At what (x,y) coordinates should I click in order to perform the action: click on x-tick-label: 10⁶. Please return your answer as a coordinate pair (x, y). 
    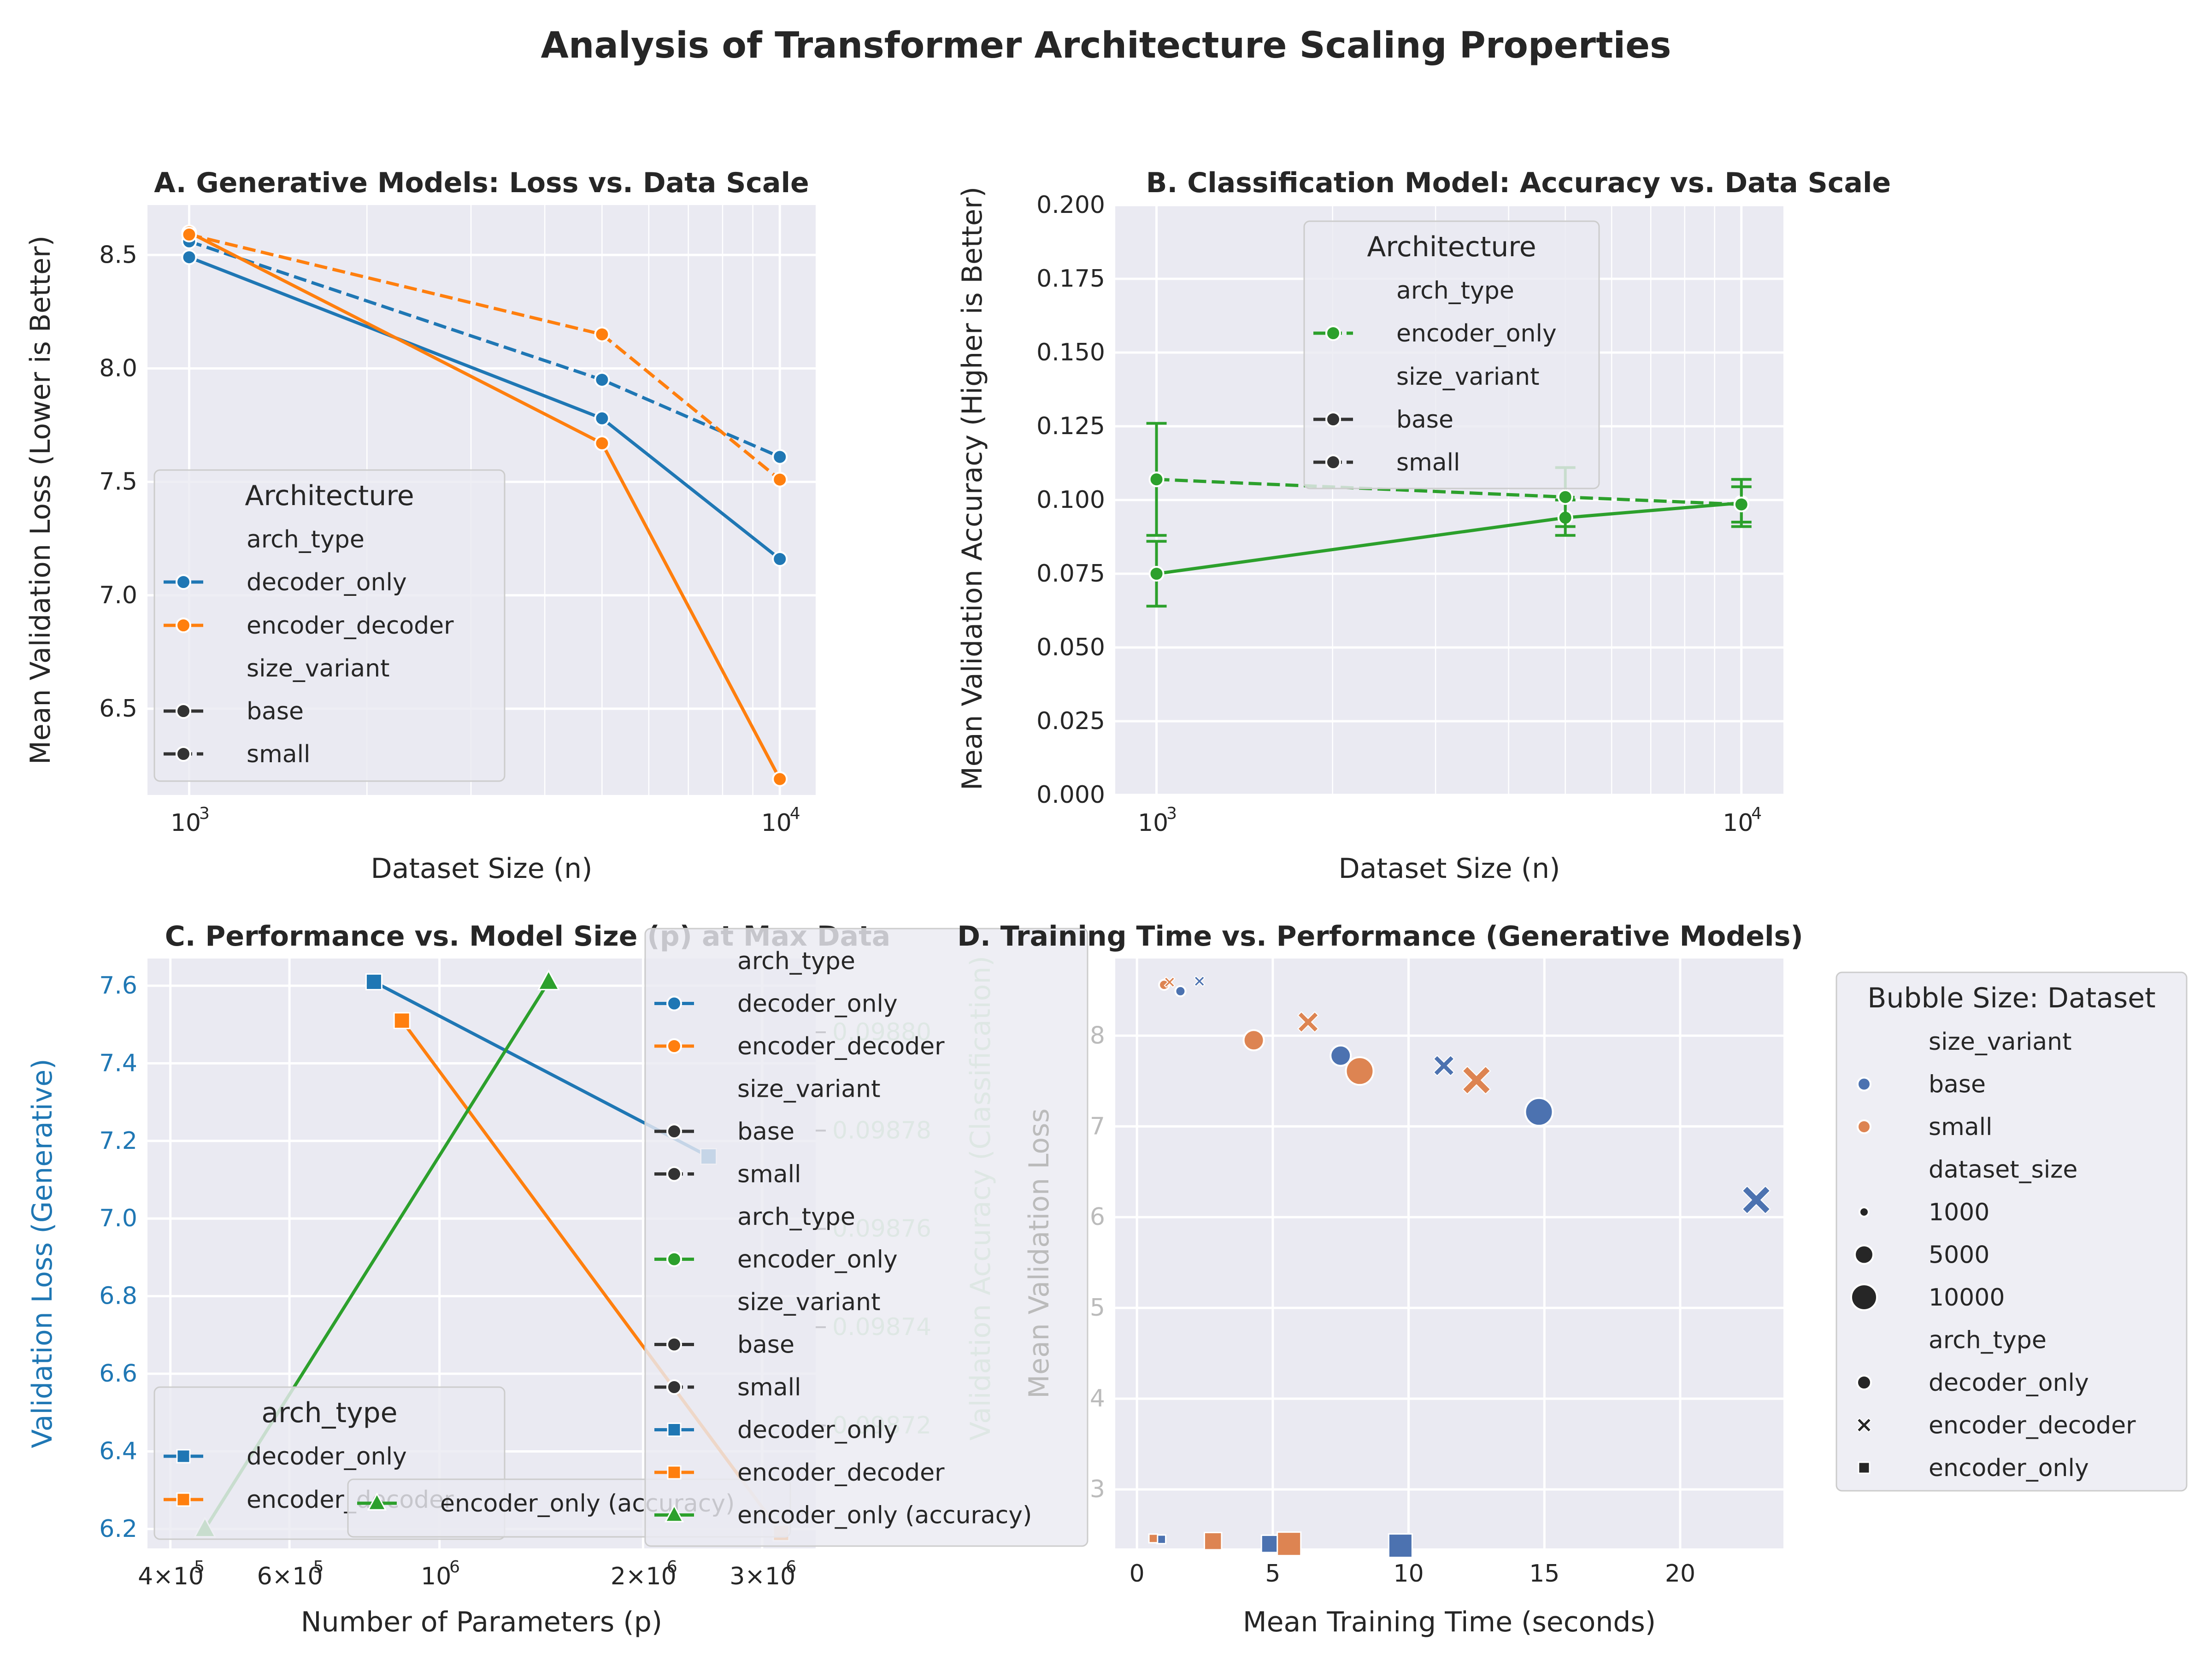
    Looking at the image, I should click on (440, 1574).